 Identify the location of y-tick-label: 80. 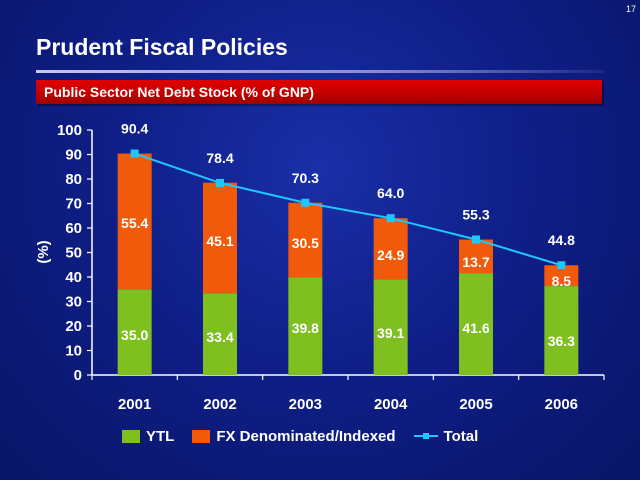
(73, 179).